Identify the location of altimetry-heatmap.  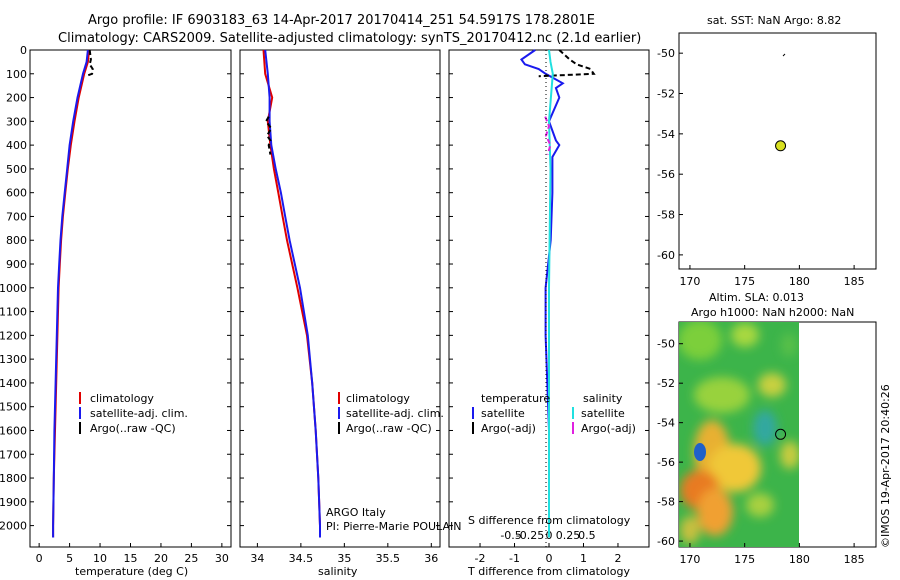
(739, 434).